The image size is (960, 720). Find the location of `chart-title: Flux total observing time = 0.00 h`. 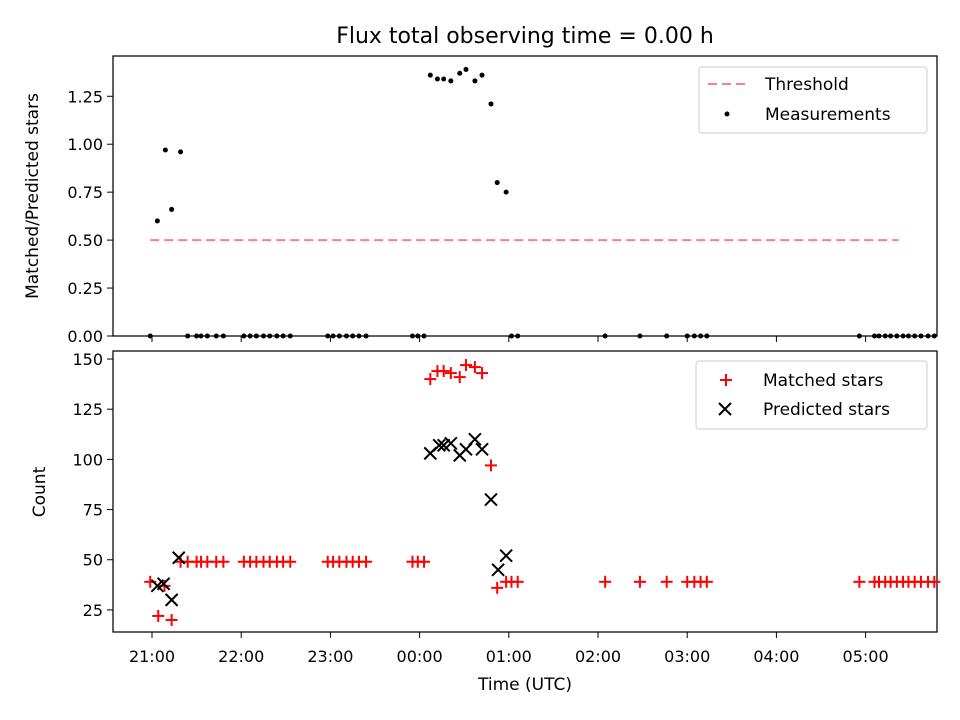

chart-title: Flux total observing time = 0.00 h is located at coordinates (525, 36).